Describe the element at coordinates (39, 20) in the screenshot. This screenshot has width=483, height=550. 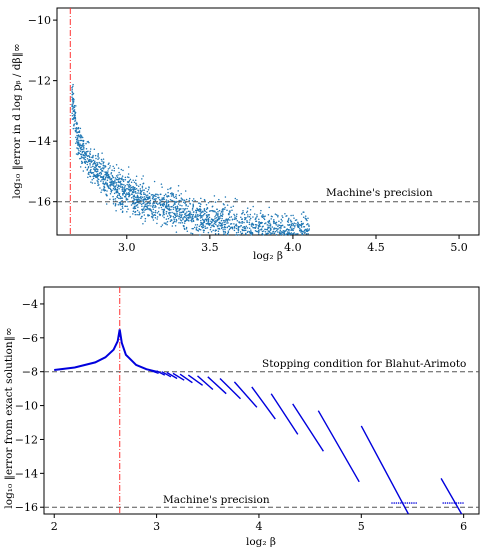
I see `top-y-tick-label: −10` at that location.